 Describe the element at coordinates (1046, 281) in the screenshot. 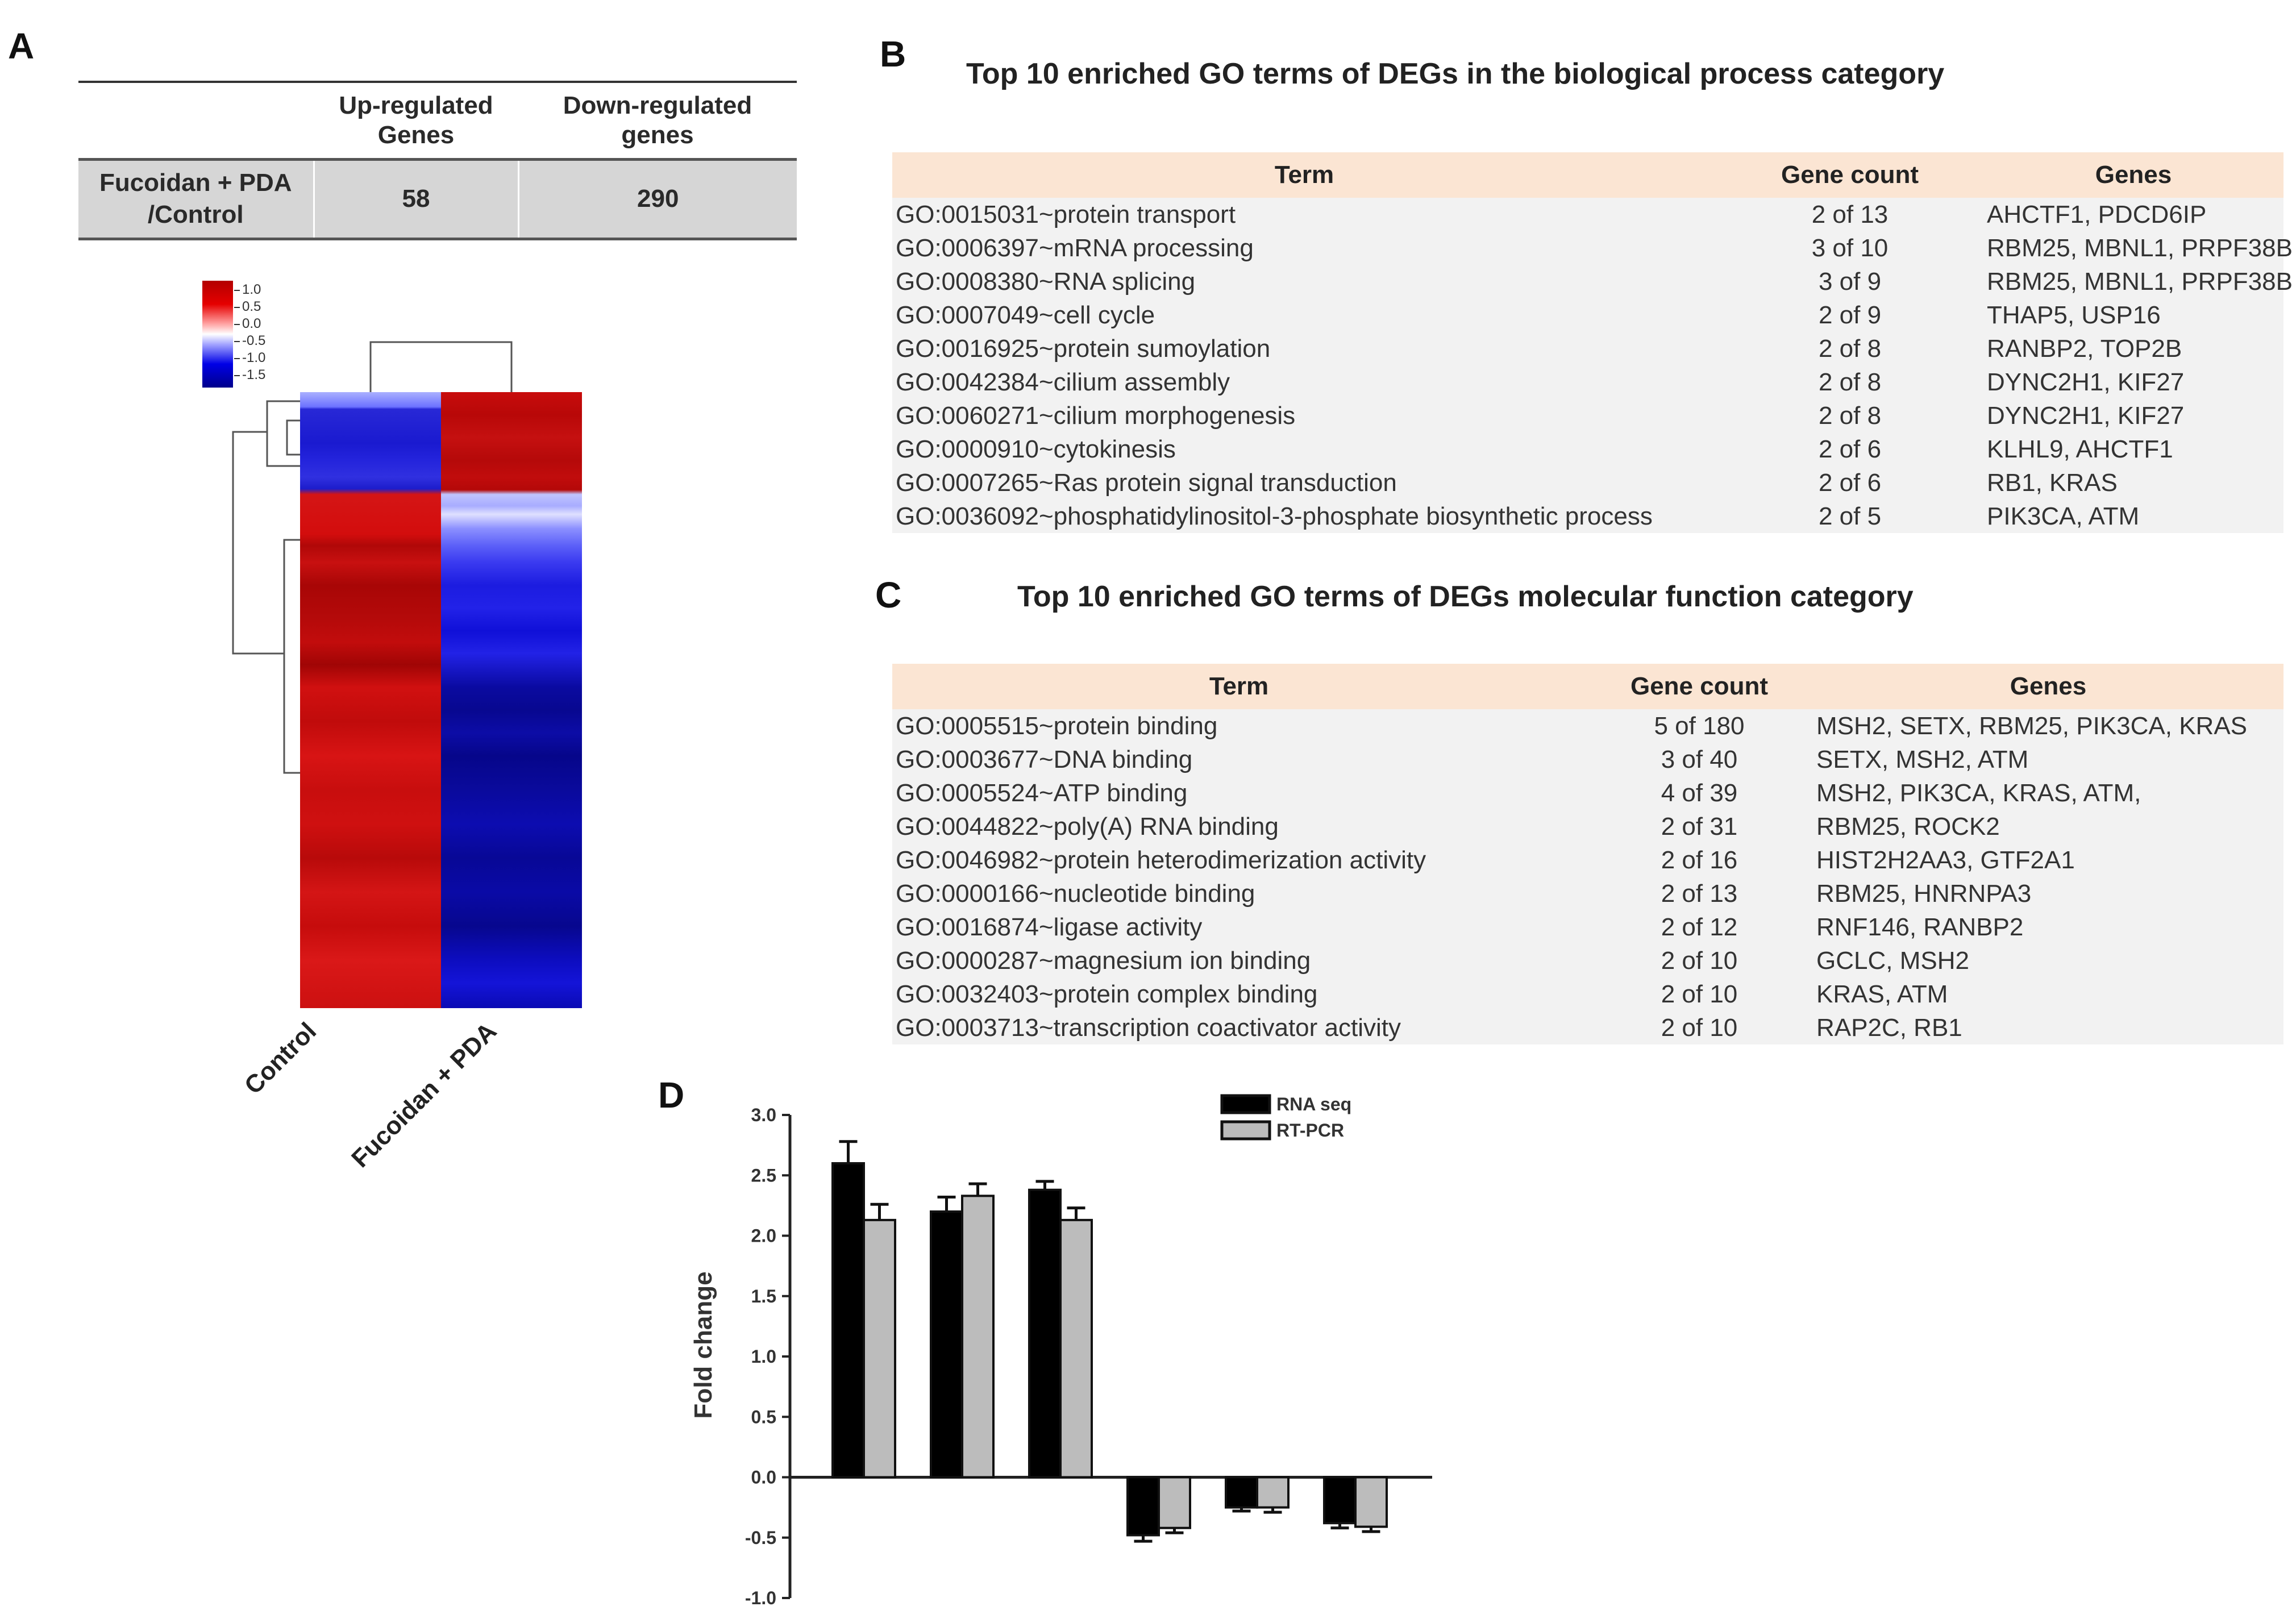

I see `go-term-name: GO:0008380~RNA splicing` at that location.